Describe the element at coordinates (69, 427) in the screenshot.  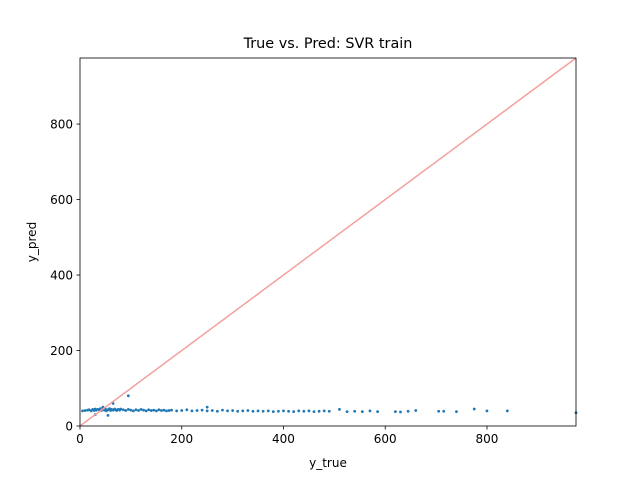
I see `y-tick-label: 0` at that location.